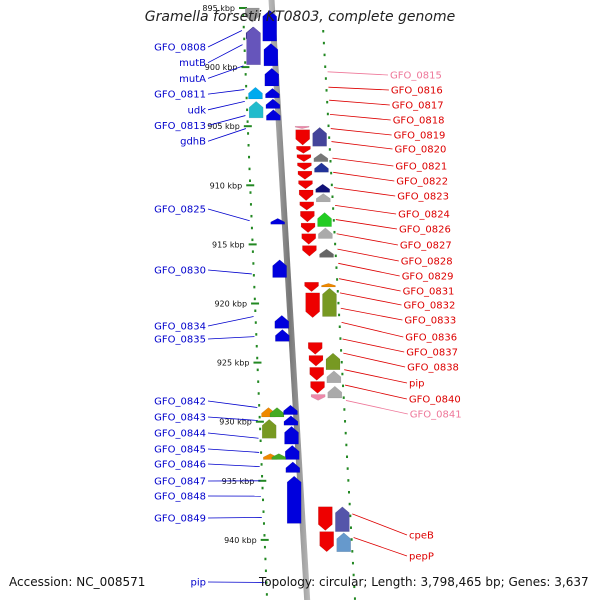 The height and width of the screenshot is (600, 600). I want to click on gene-label: GFO_0825, so click(180, 210).